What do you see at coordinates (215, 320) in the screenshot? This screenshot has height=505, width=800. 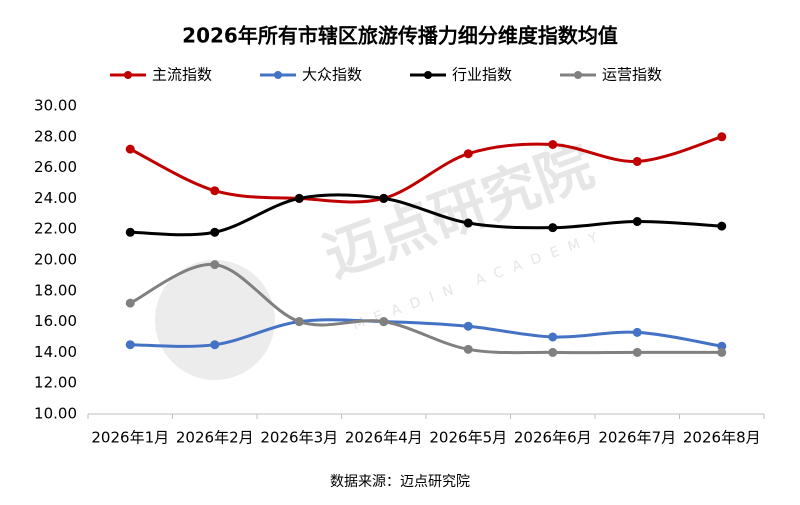 I see `watermark-logo` at bounding box center [215, 320].